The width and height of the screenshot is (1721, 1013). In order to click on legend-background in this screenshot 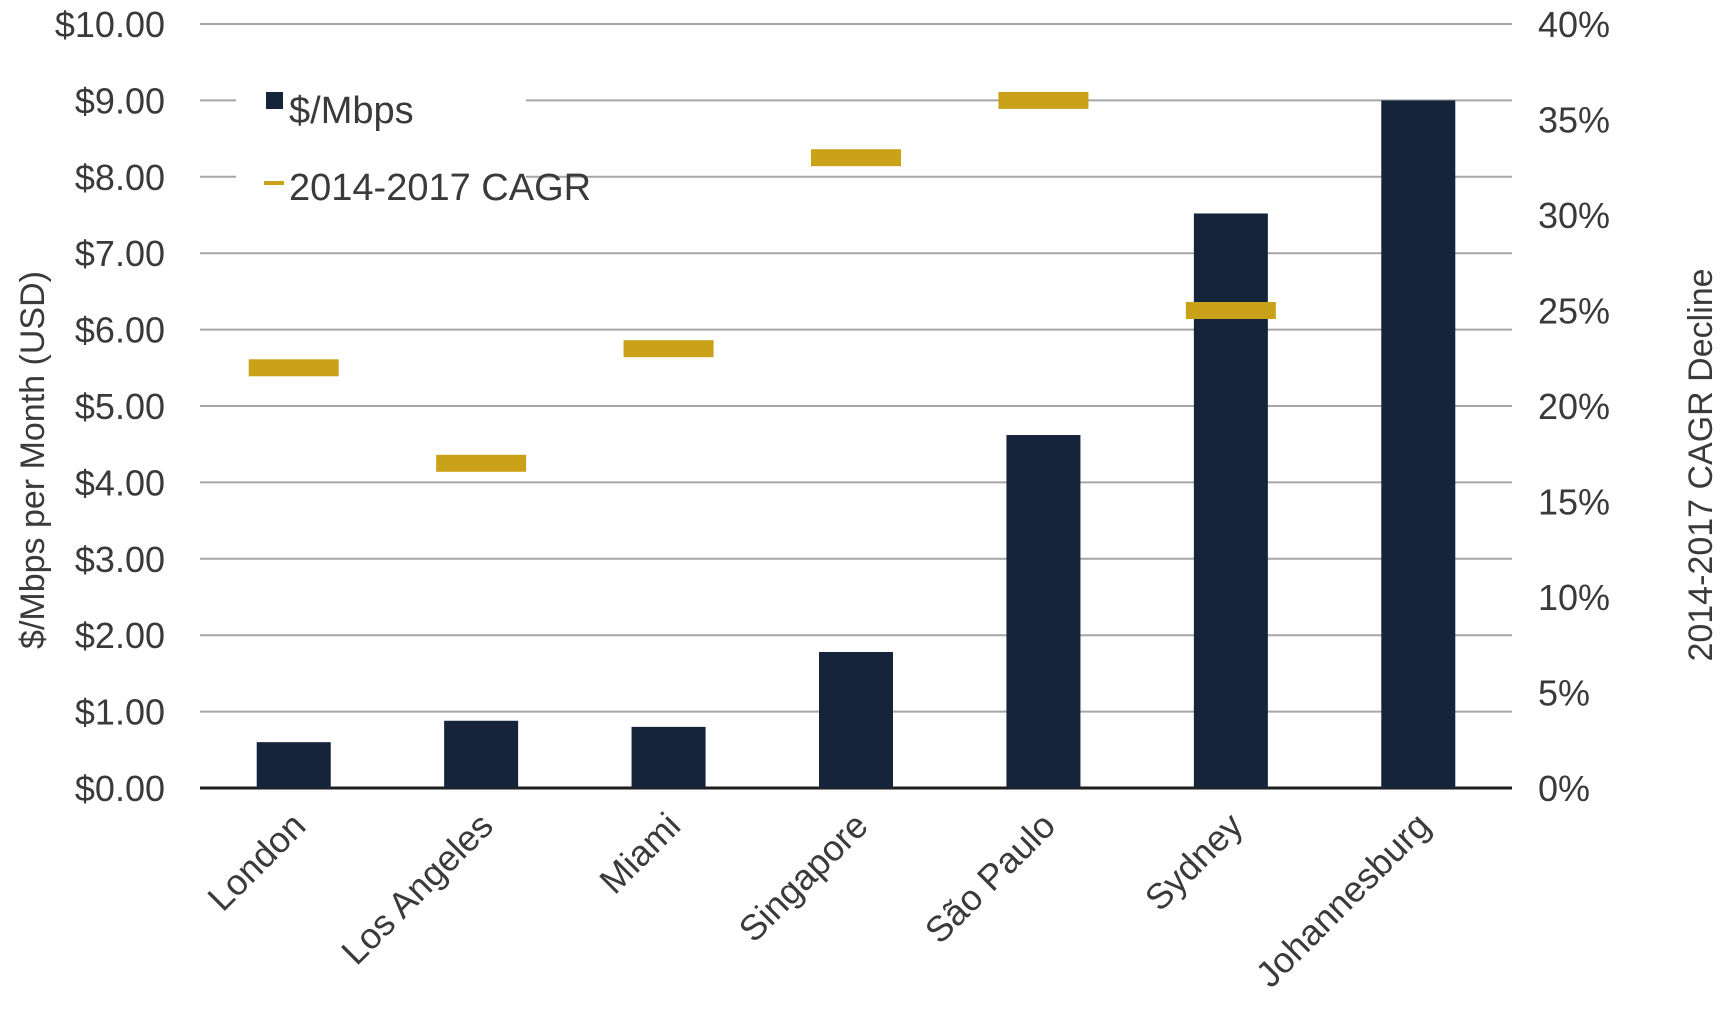, I will do `click(381, 138)`.